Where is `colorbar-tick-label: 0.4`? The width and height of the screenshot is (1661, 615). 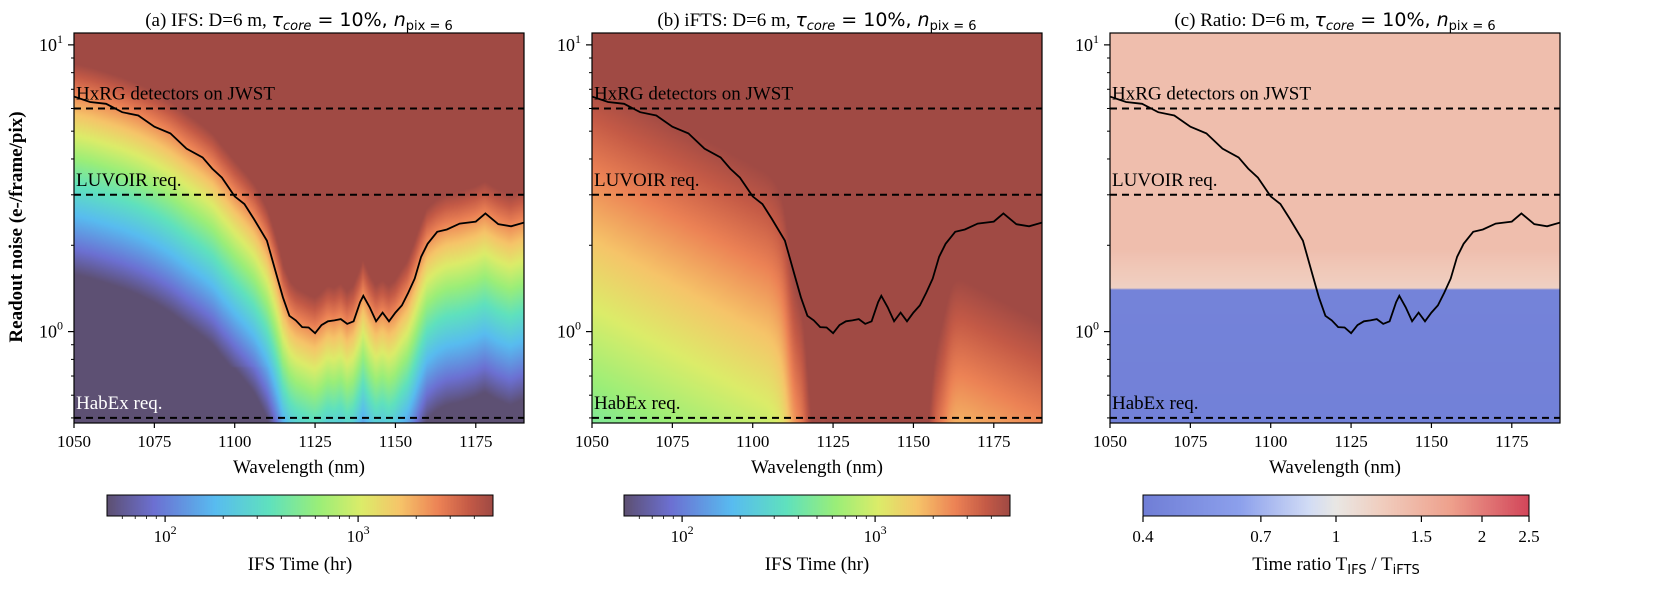 colorbar-tick-label: 0.4 is located at coordinates (1143, 536).